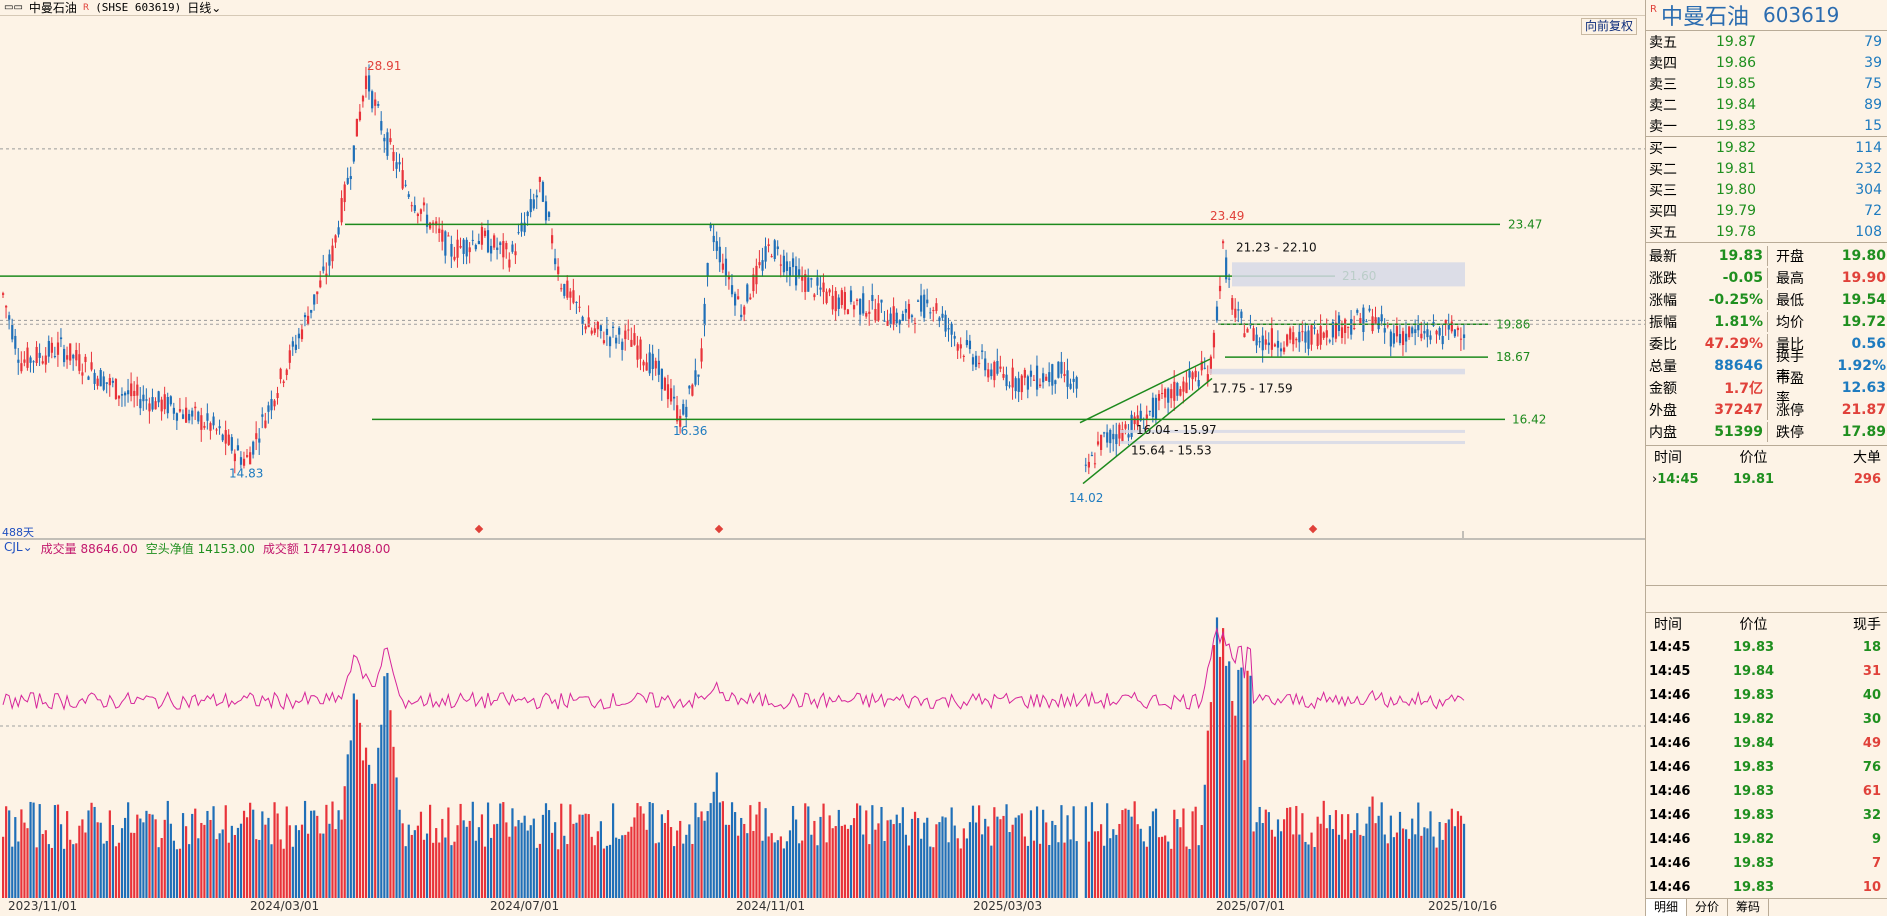 The image size is (1887, 916). Describe the element at coordinates (1766, 743) in the screenshot. I see `tick-row: 14:46 19.84 49` at that location.